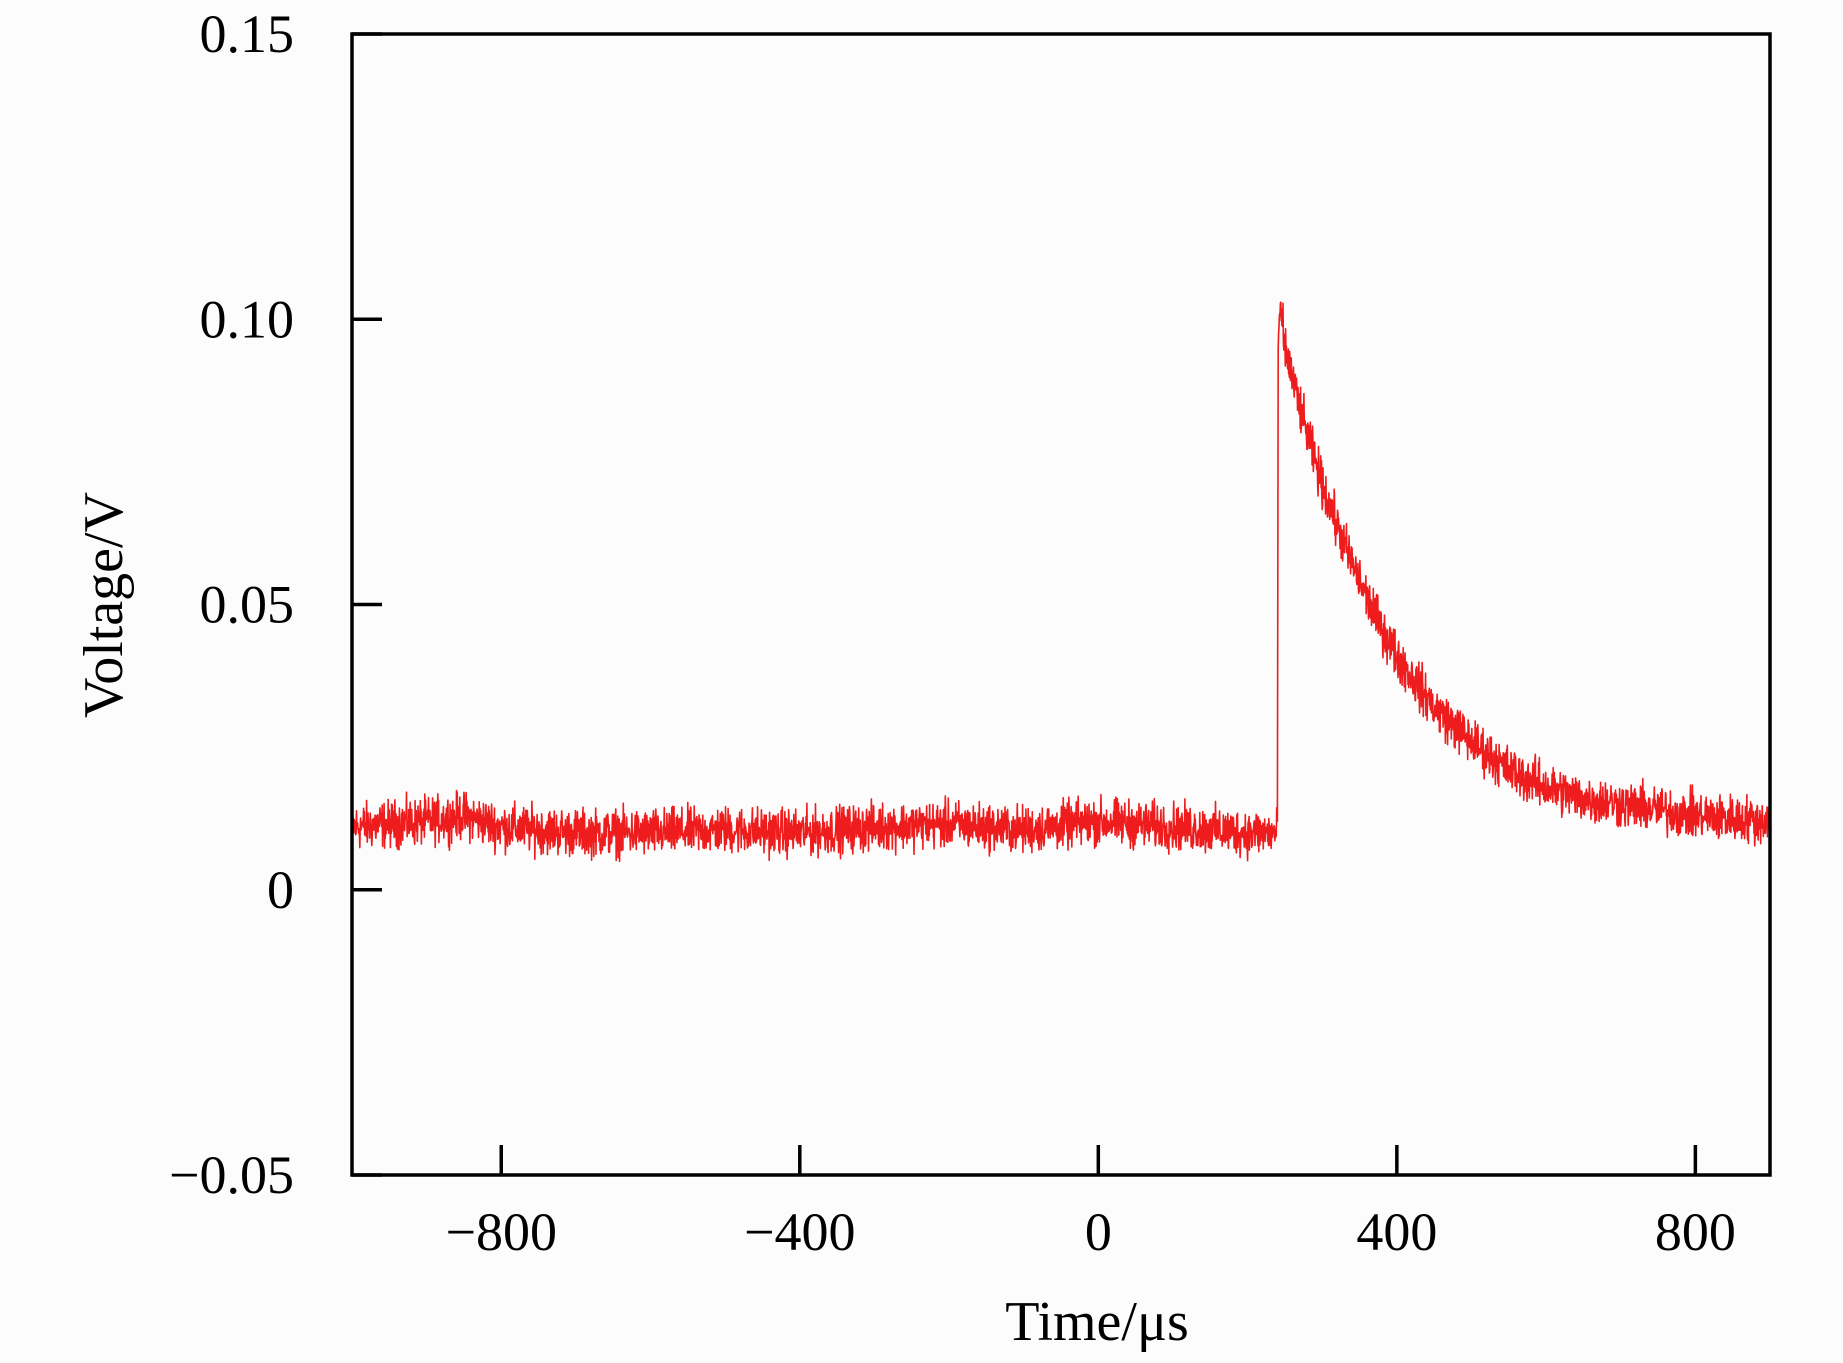  What do you see at coordinates (231, 1175) in the screenshot?
I see `y-tick-label: −0.05` at bounding box center [231, 1175].